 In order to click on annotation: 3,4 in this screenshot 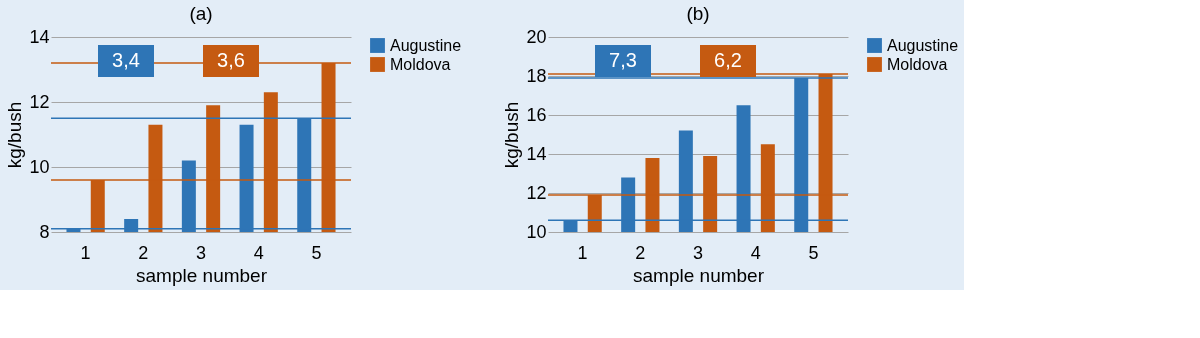, I will do `click(126, 60)`.